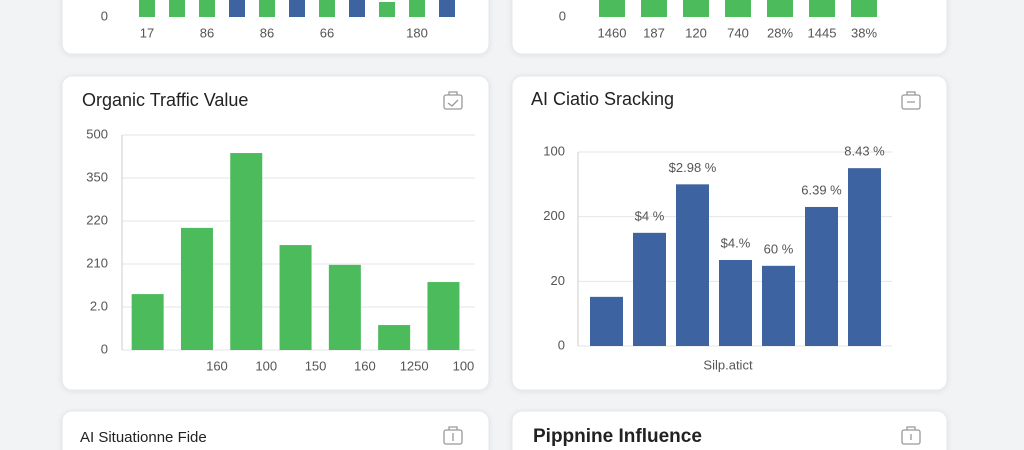 This screenshot has height=450, width=1024. I want to click on y-tick-label: 200, so click(554, 215).